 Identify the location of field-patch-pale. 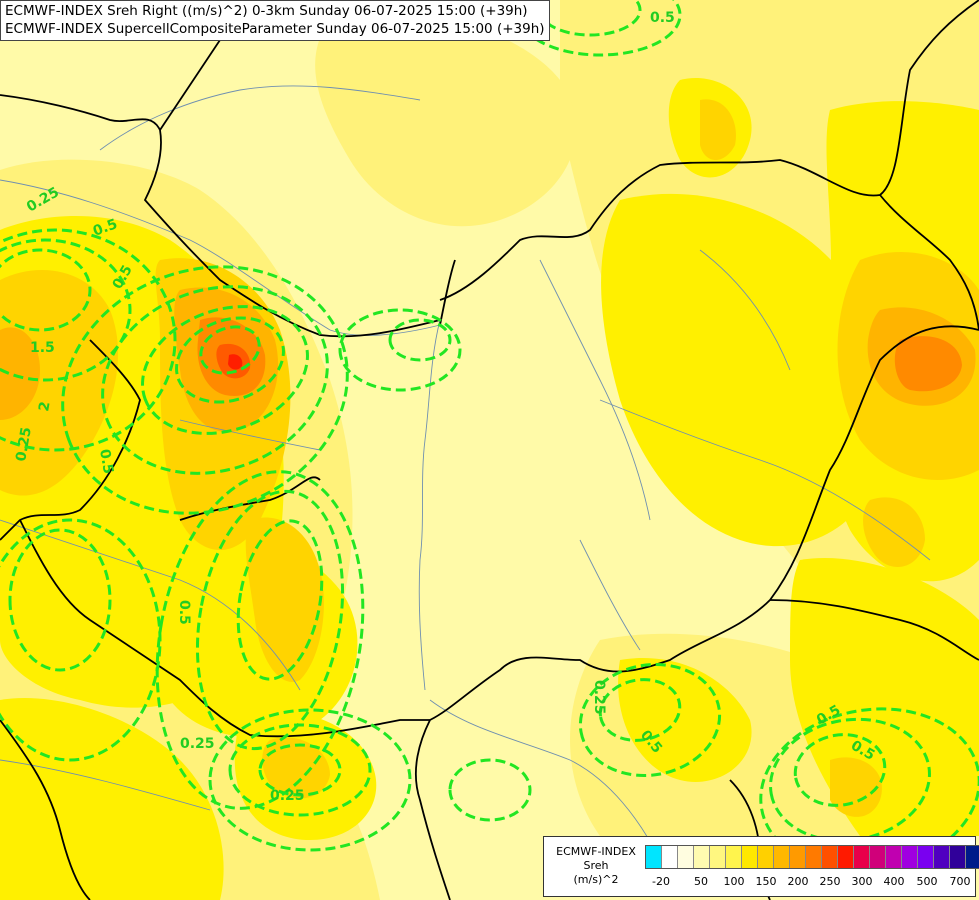
(446, 120).